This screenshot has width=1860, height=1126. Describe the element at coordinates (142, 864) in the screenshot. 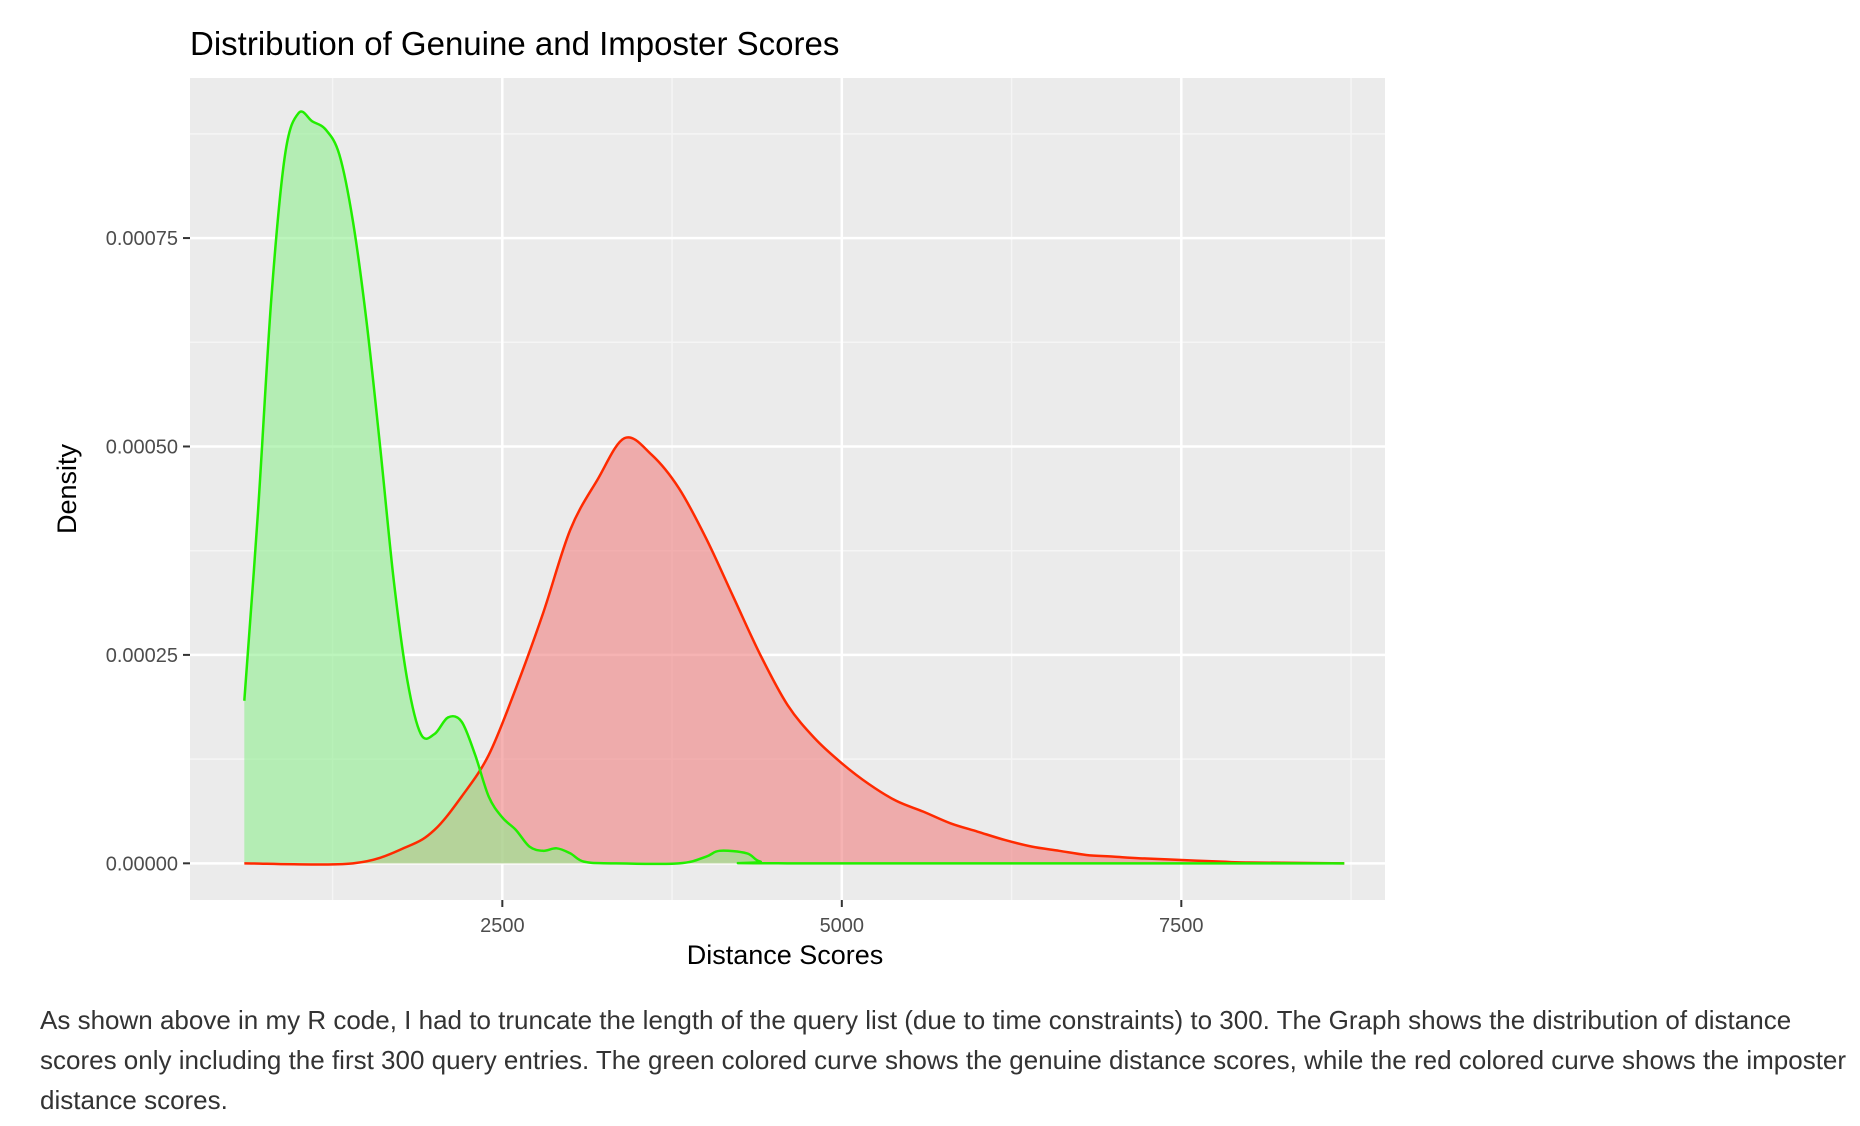

I see `y-tick-label: 0.00000` at that location.